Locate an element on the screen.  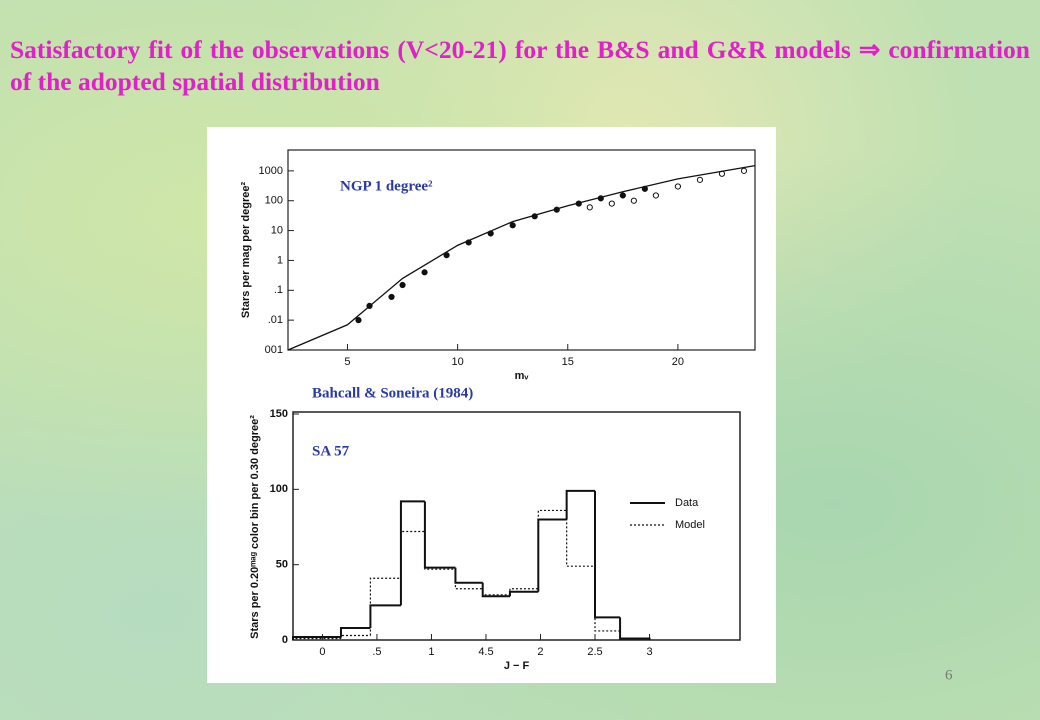
y-tick-label: 001 is located at coordinates (274, 350).